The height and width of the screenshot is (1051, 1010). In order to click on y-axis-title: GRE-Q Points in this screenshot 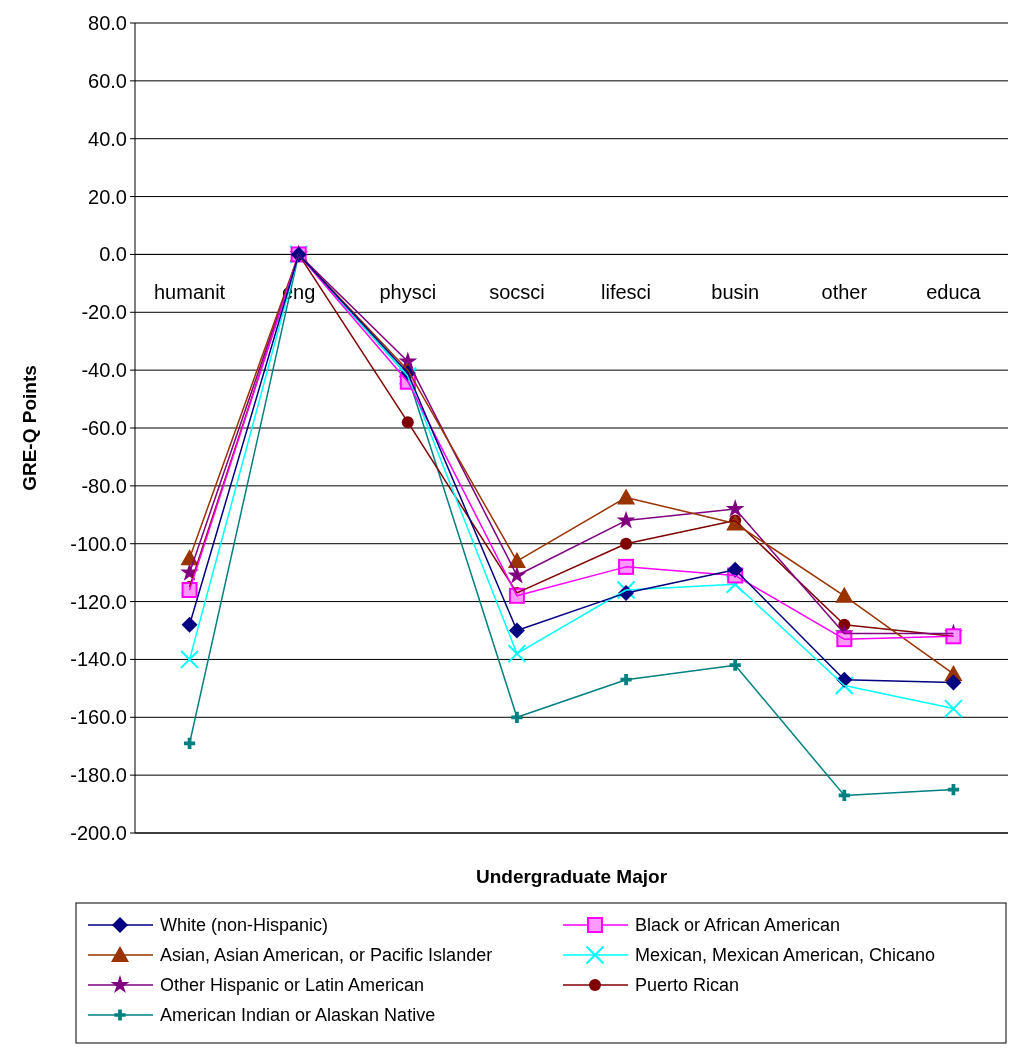, I will do `click(29, 428)`.